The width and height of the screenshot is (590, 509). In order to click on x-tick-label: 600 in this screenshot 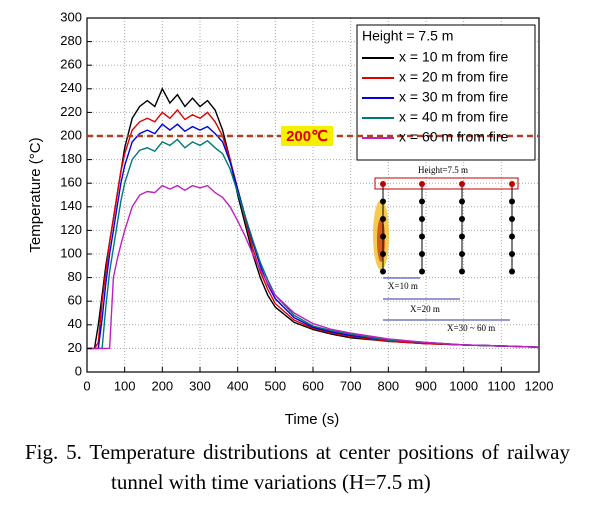, I will do `click(313, 385)`.